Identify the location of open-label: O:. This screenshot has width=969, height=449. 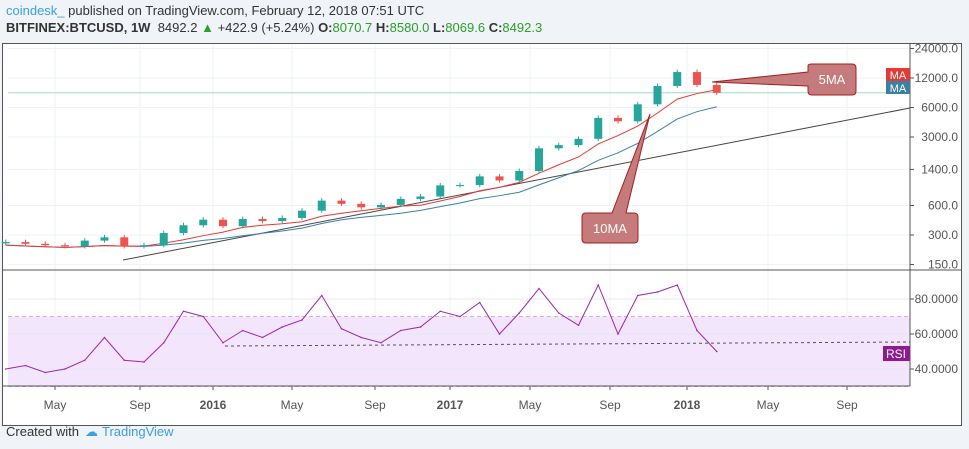
(325, 27).